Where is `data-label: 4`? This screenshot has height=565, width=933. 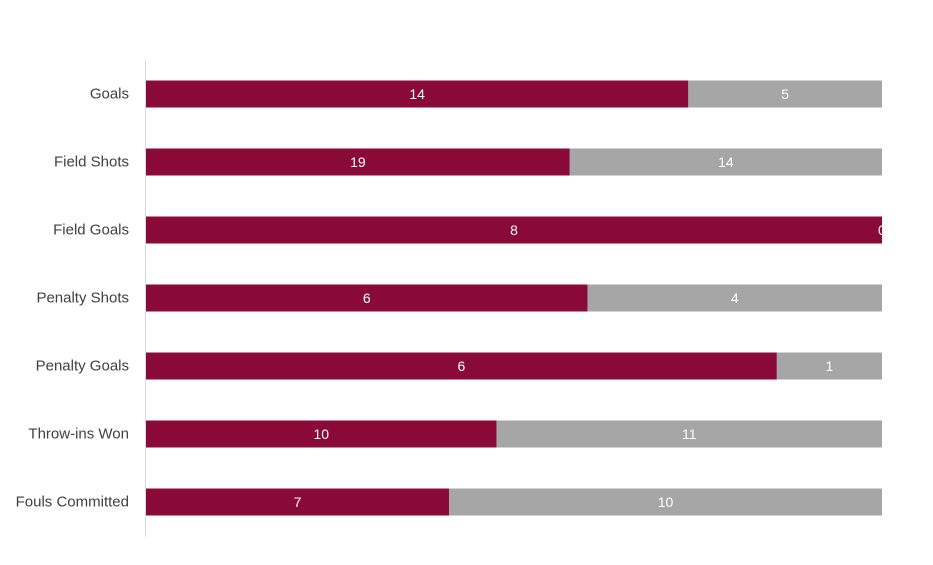
data-label: 4 is located at coordinates (735, 298).